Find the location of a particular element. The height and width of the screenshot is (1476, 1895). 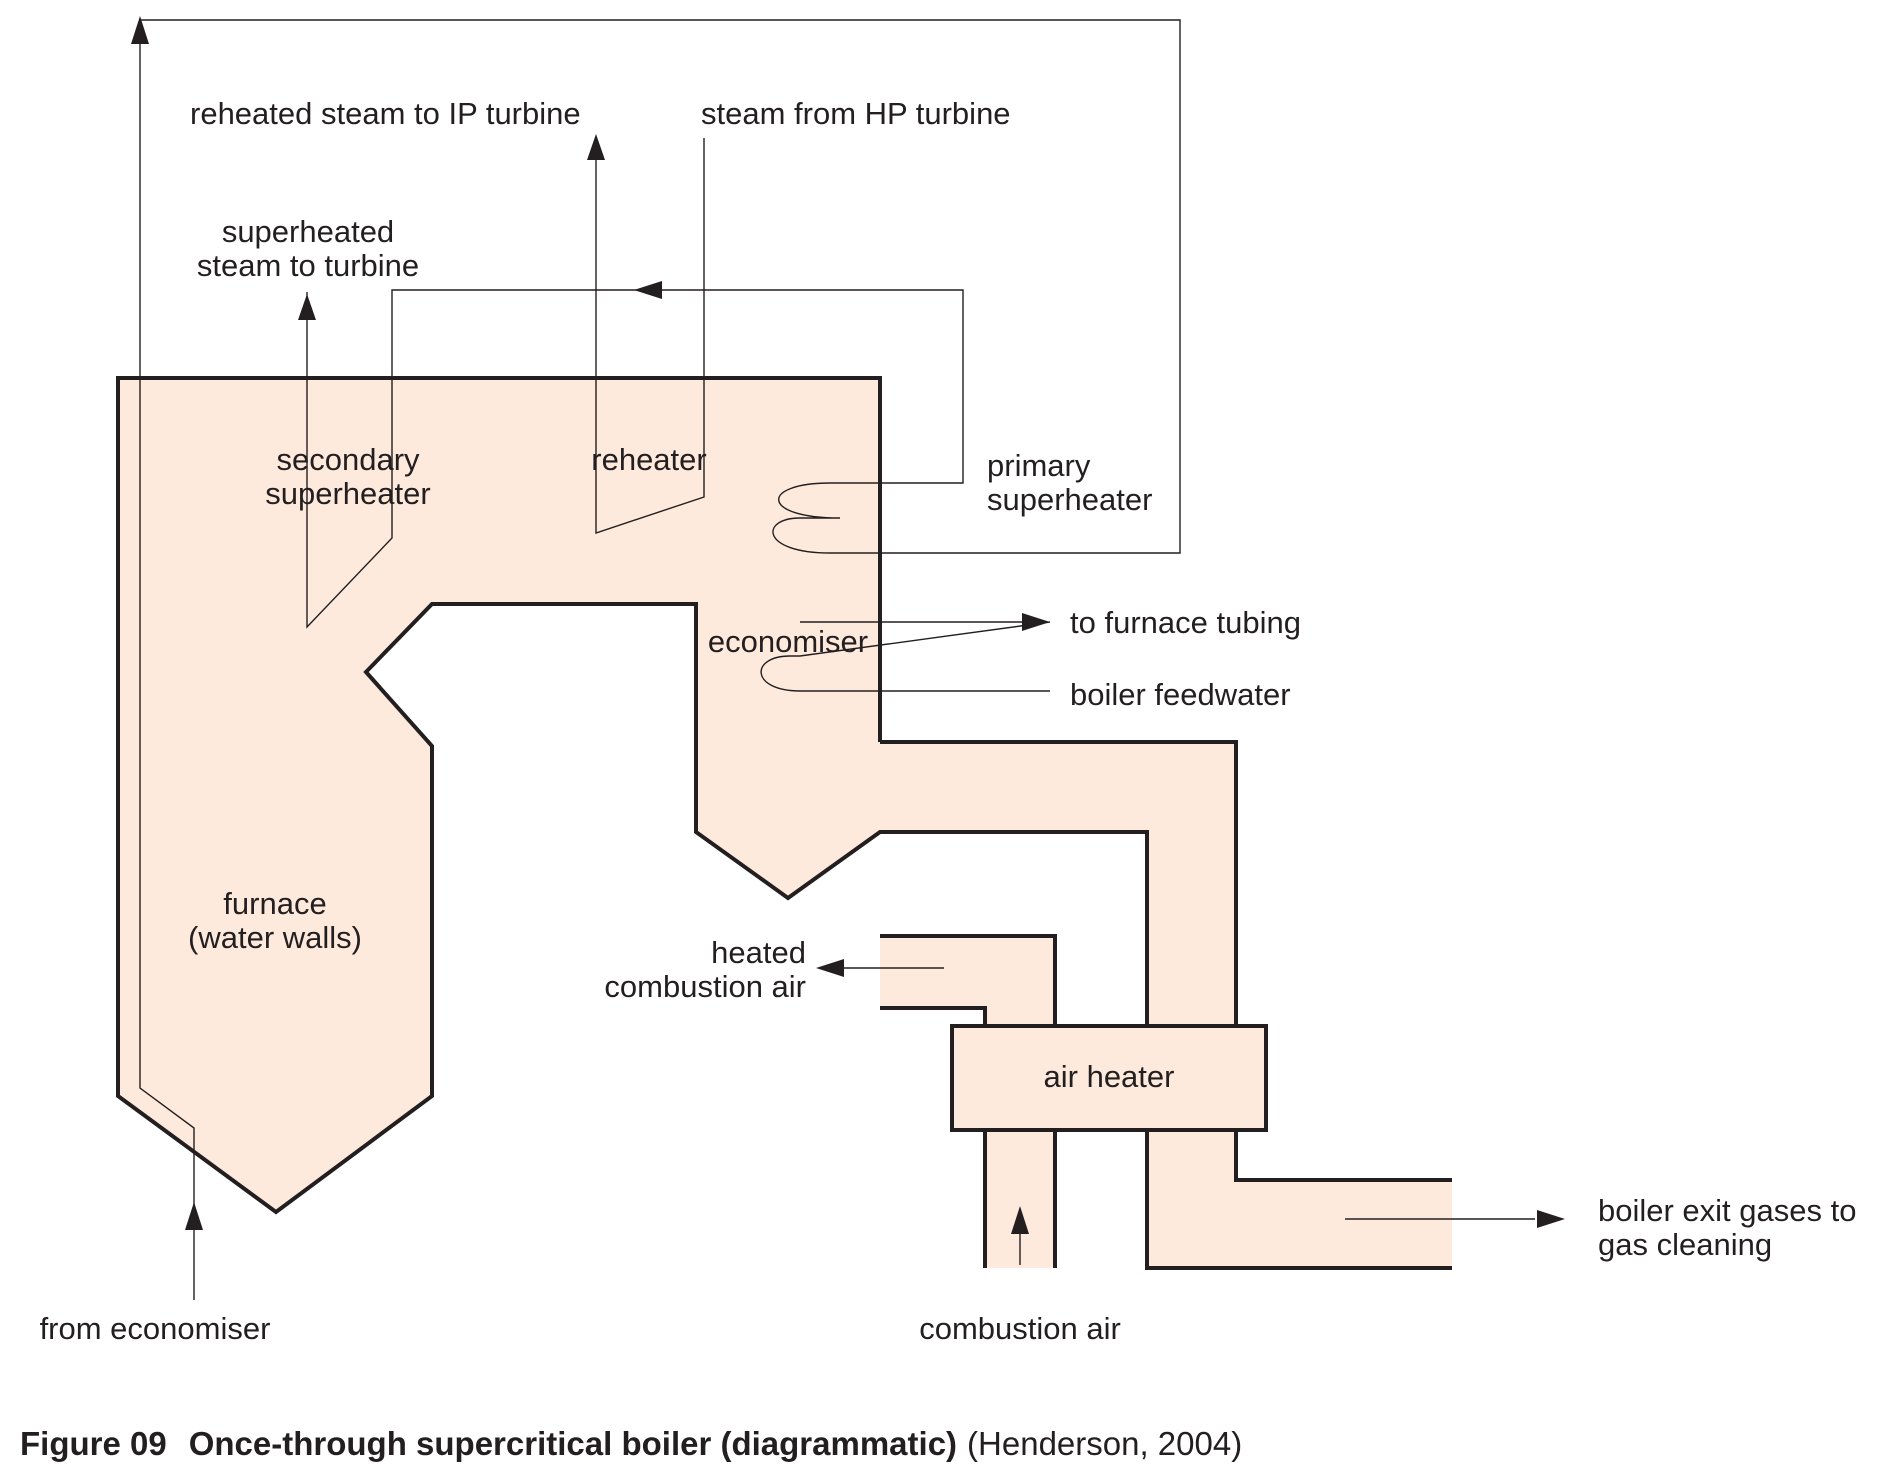

primary-superheater-coil is located at coordinates (806, 518).